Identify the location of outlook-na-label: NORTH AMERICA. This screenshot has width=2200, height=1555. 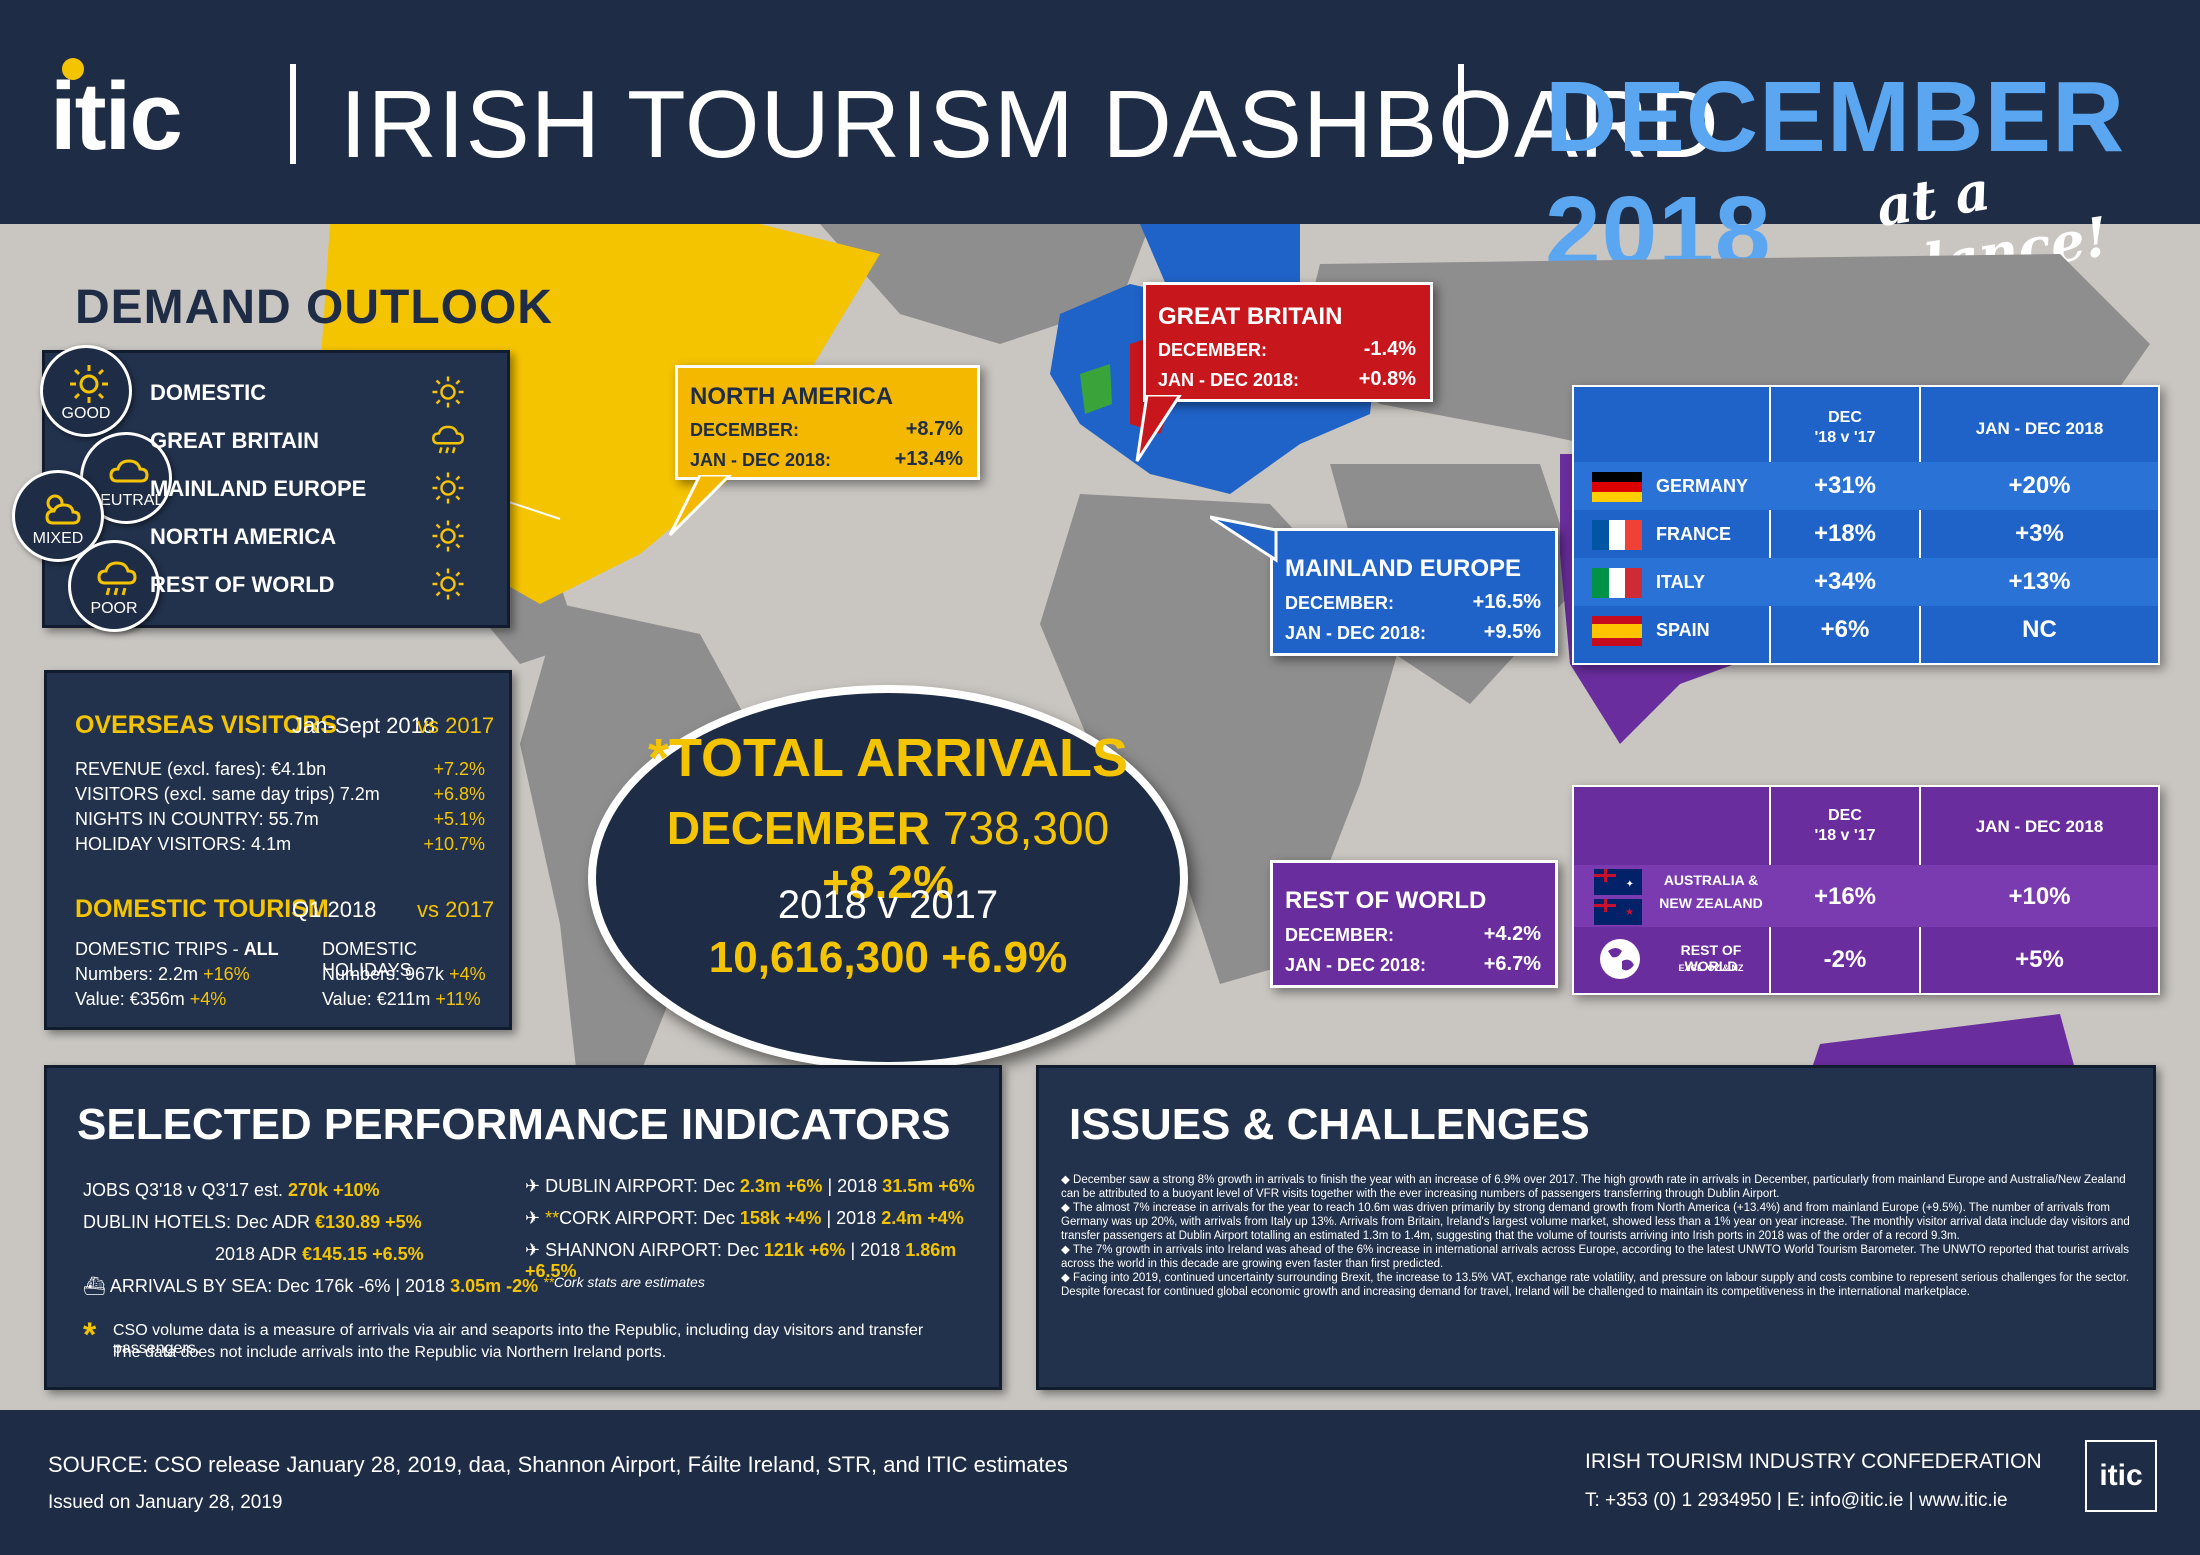
(243, 536).